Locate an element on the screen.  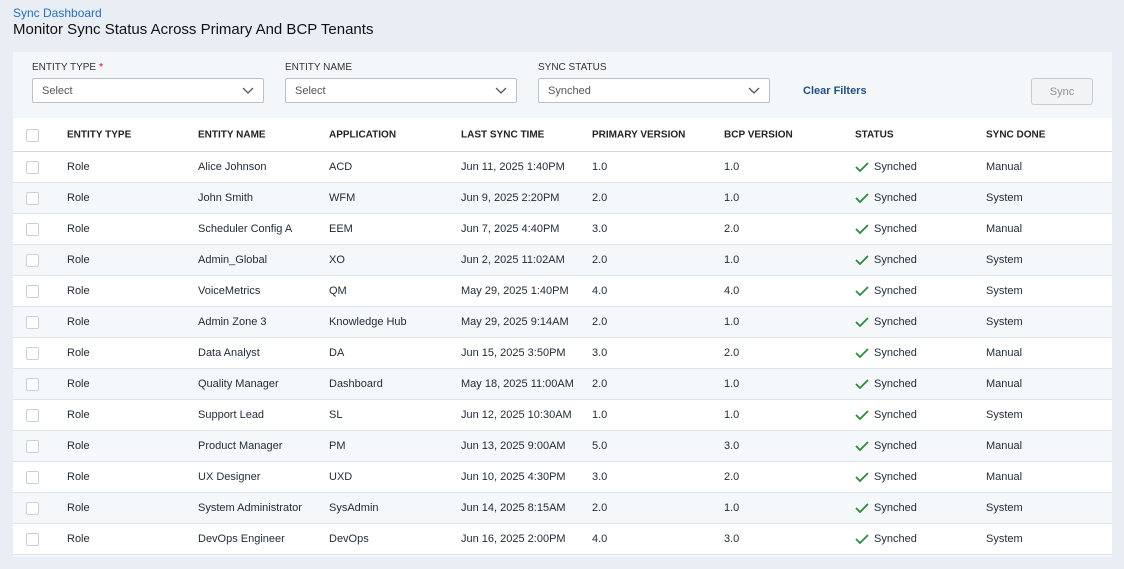
cell-text: John Smith is located at coordinates (226, 198).